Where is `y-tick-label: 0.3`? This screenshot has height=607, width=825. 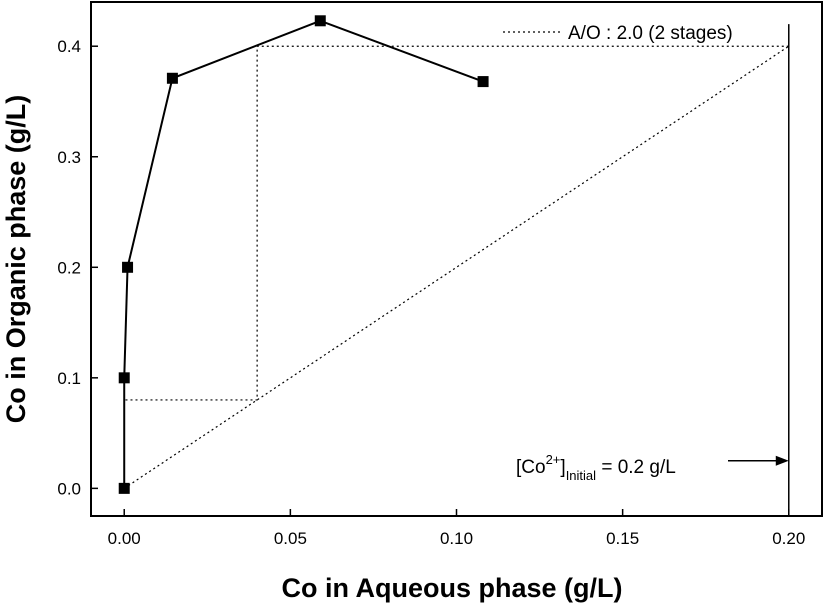 y-tick-label: 0.3 is located at coordinates (69, 157).